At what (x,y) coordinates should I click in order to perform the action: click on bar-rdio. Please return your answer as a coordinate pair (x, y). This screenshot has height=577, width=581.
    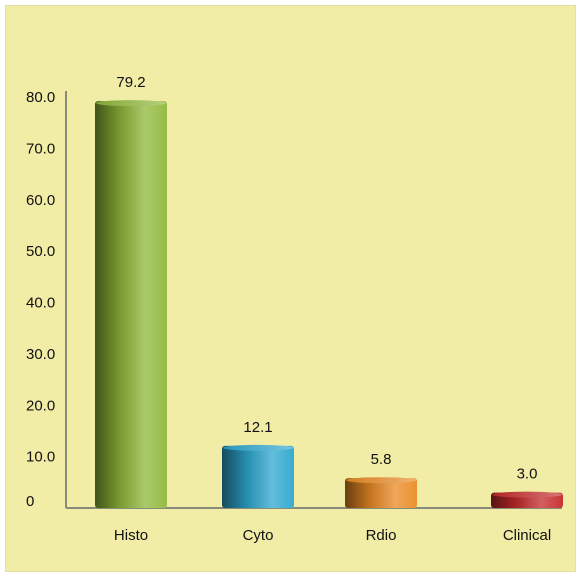
    Looking at the image, I should click on (381, 493).